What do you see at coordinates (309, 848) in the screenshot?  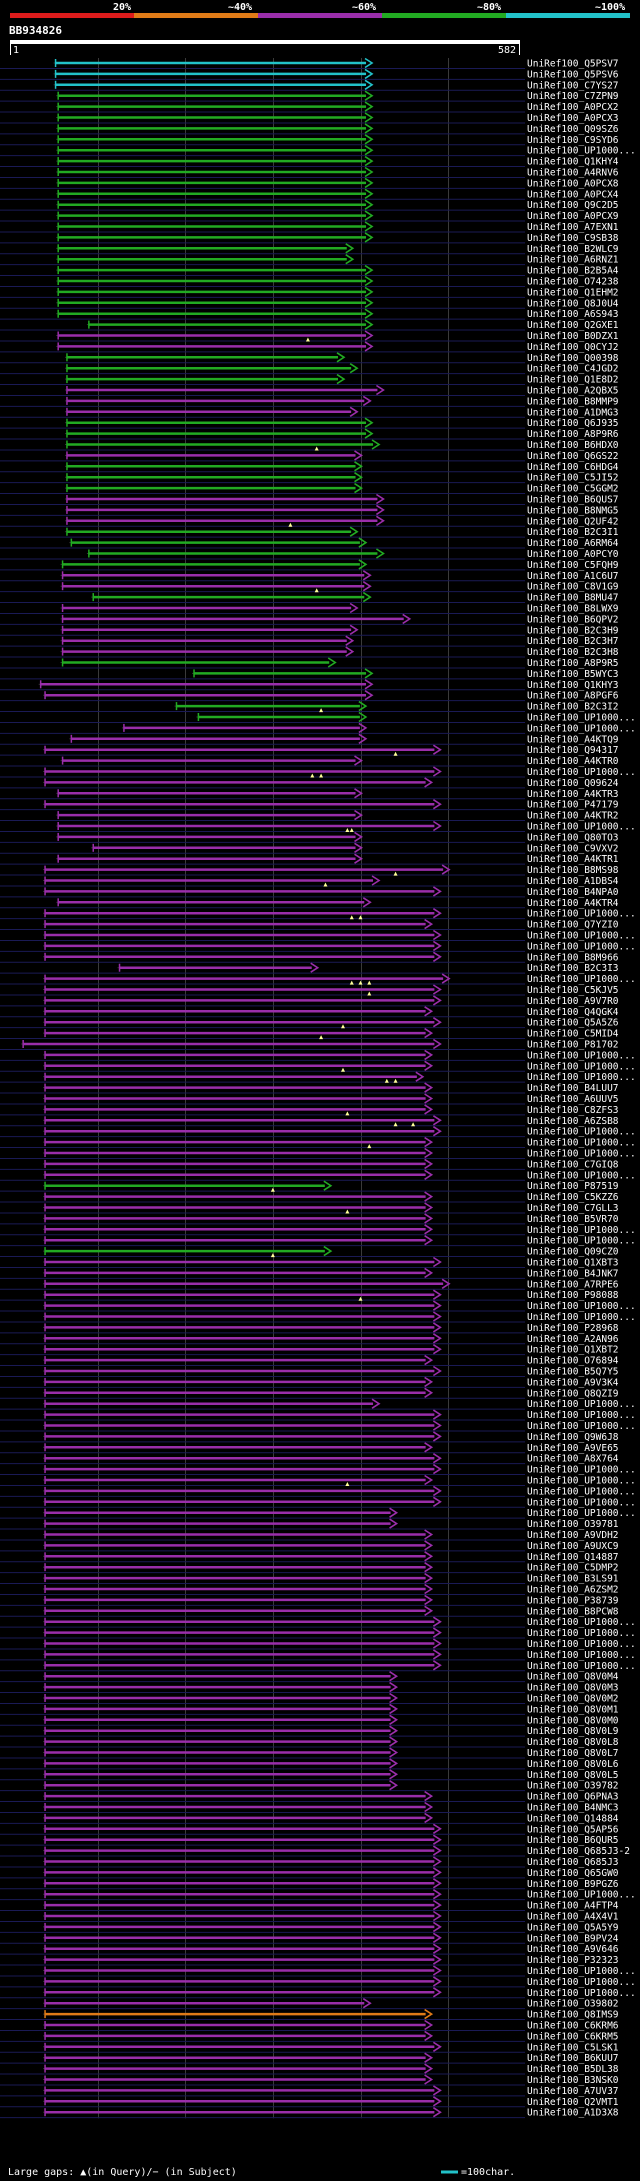 I see `hit-row: UniRef100_C9VXV2` at bounding box center [309, 848].